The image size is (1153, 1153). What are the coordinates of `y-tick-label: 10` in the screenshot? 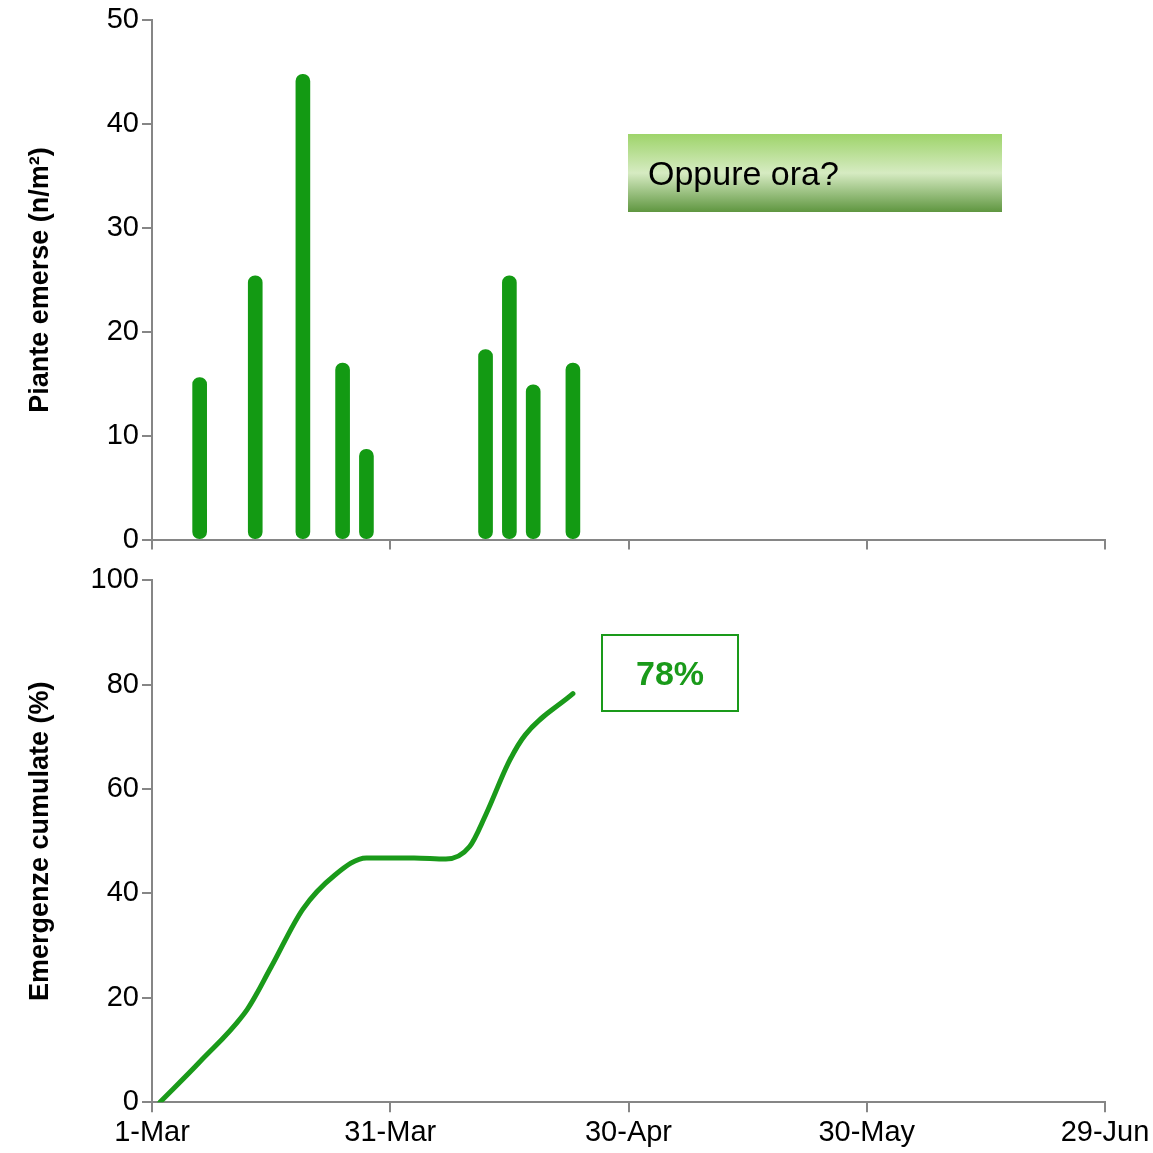 It's located at (122, 433).